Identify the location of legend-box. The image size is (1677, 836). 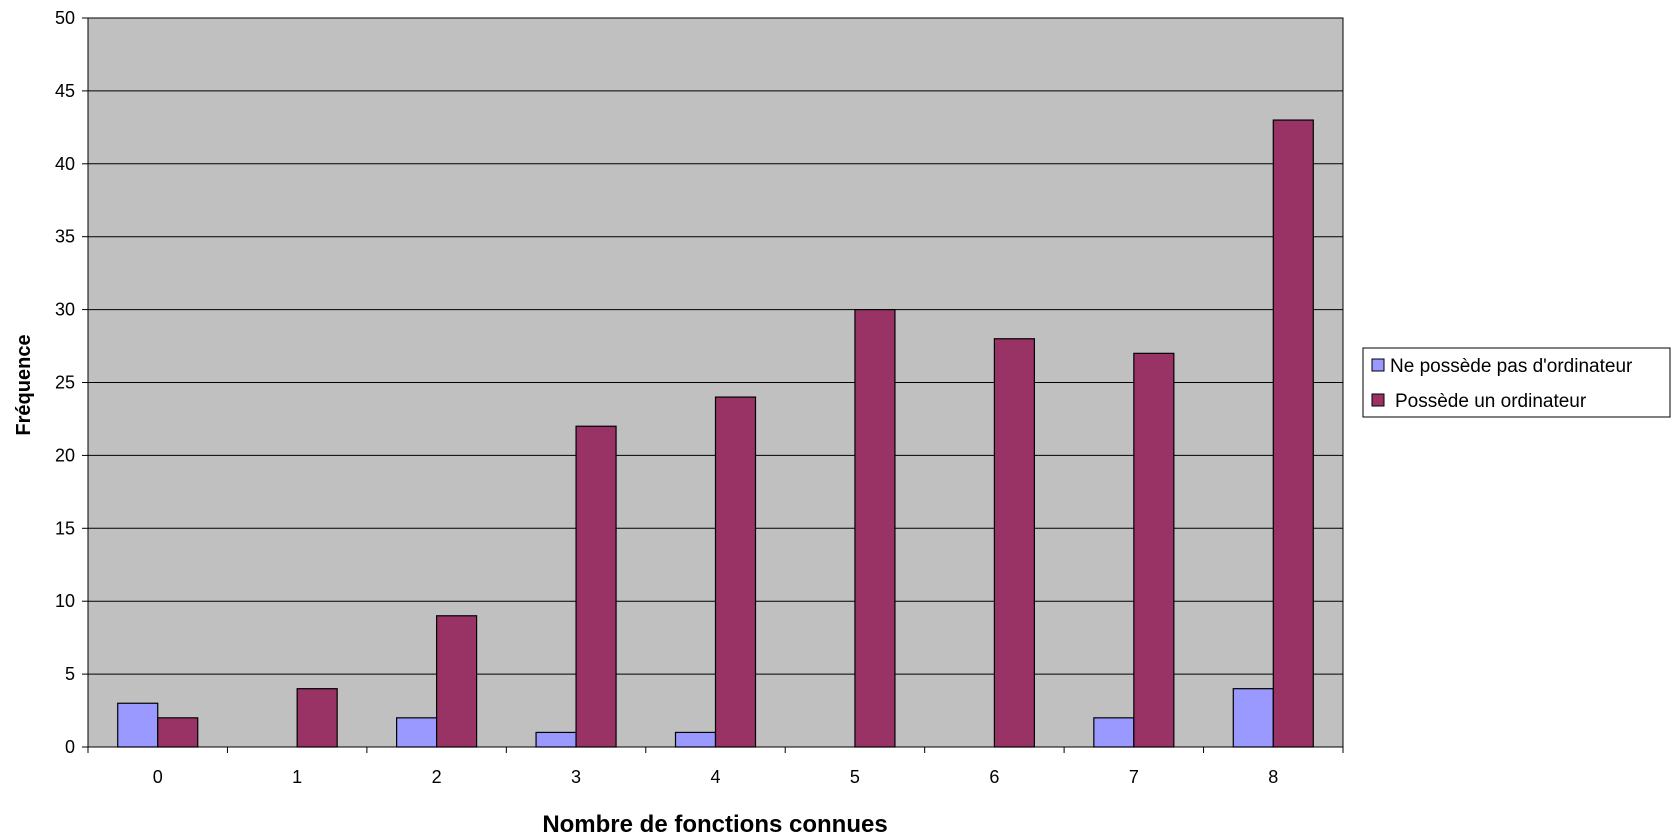
(1516, 382).